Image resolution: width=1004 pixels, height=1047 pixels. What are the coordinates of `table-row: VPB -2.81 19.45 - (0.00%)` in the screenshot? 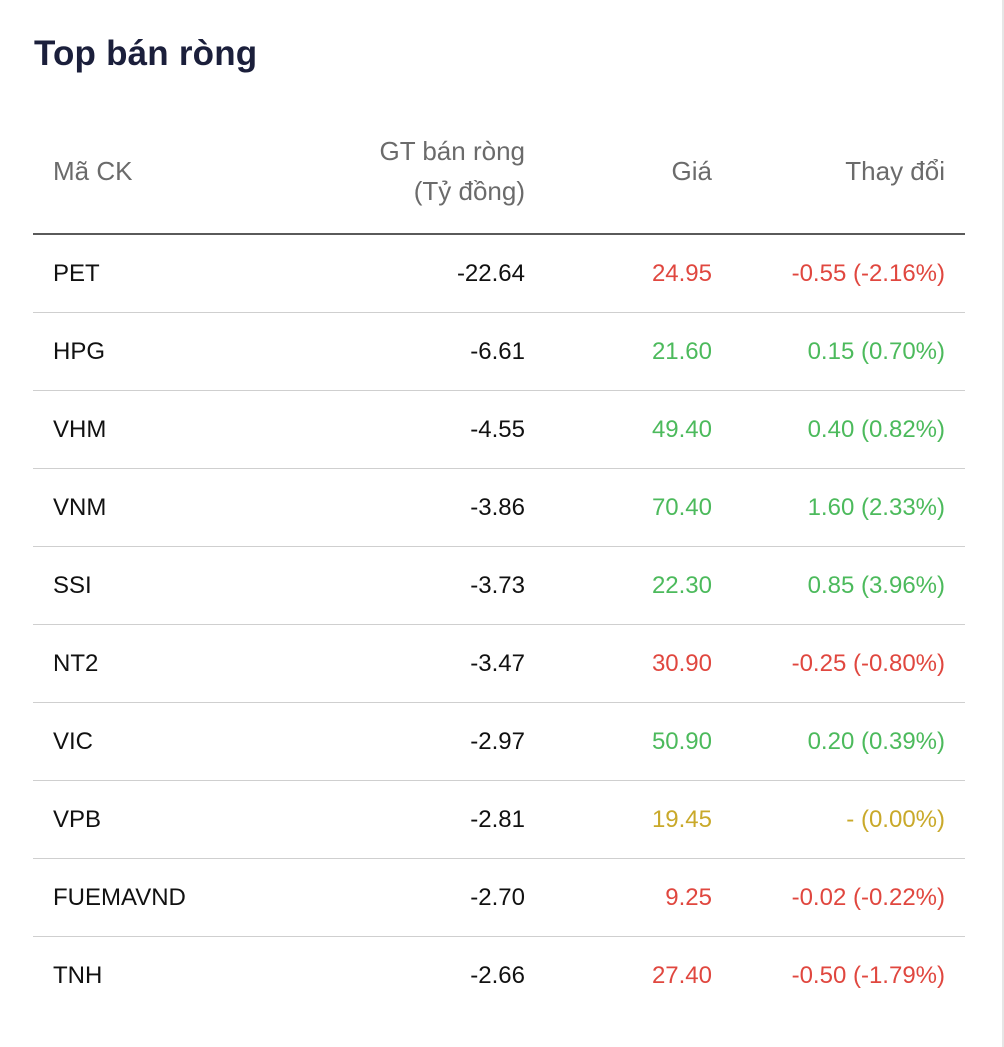 It's located at (499, 820).